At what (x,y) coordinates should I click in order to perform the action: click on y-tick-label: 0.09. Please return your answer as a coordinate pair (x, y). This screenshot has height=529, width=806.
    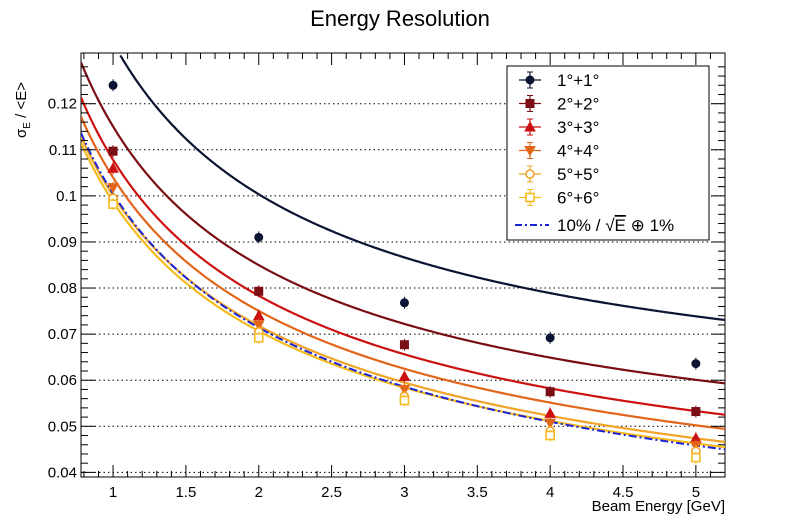
    Looking at the image, I should click on (62, 242).